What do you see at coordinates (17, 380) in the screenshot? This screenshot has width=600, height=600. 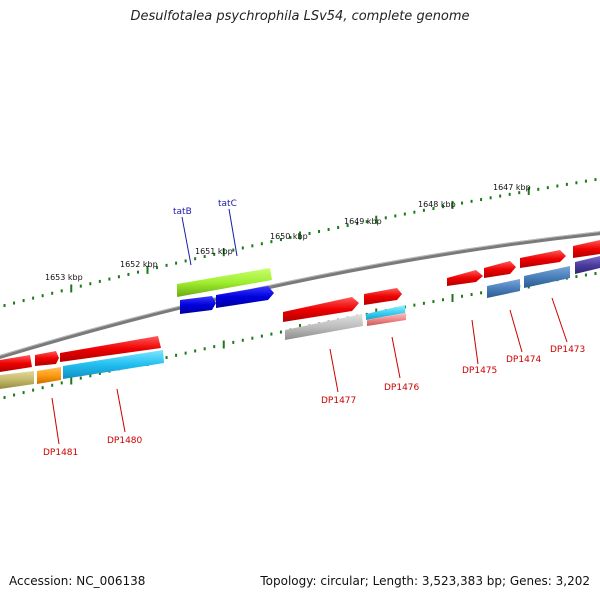 I see `gene-dp1481` at bounding box center [17, 380].